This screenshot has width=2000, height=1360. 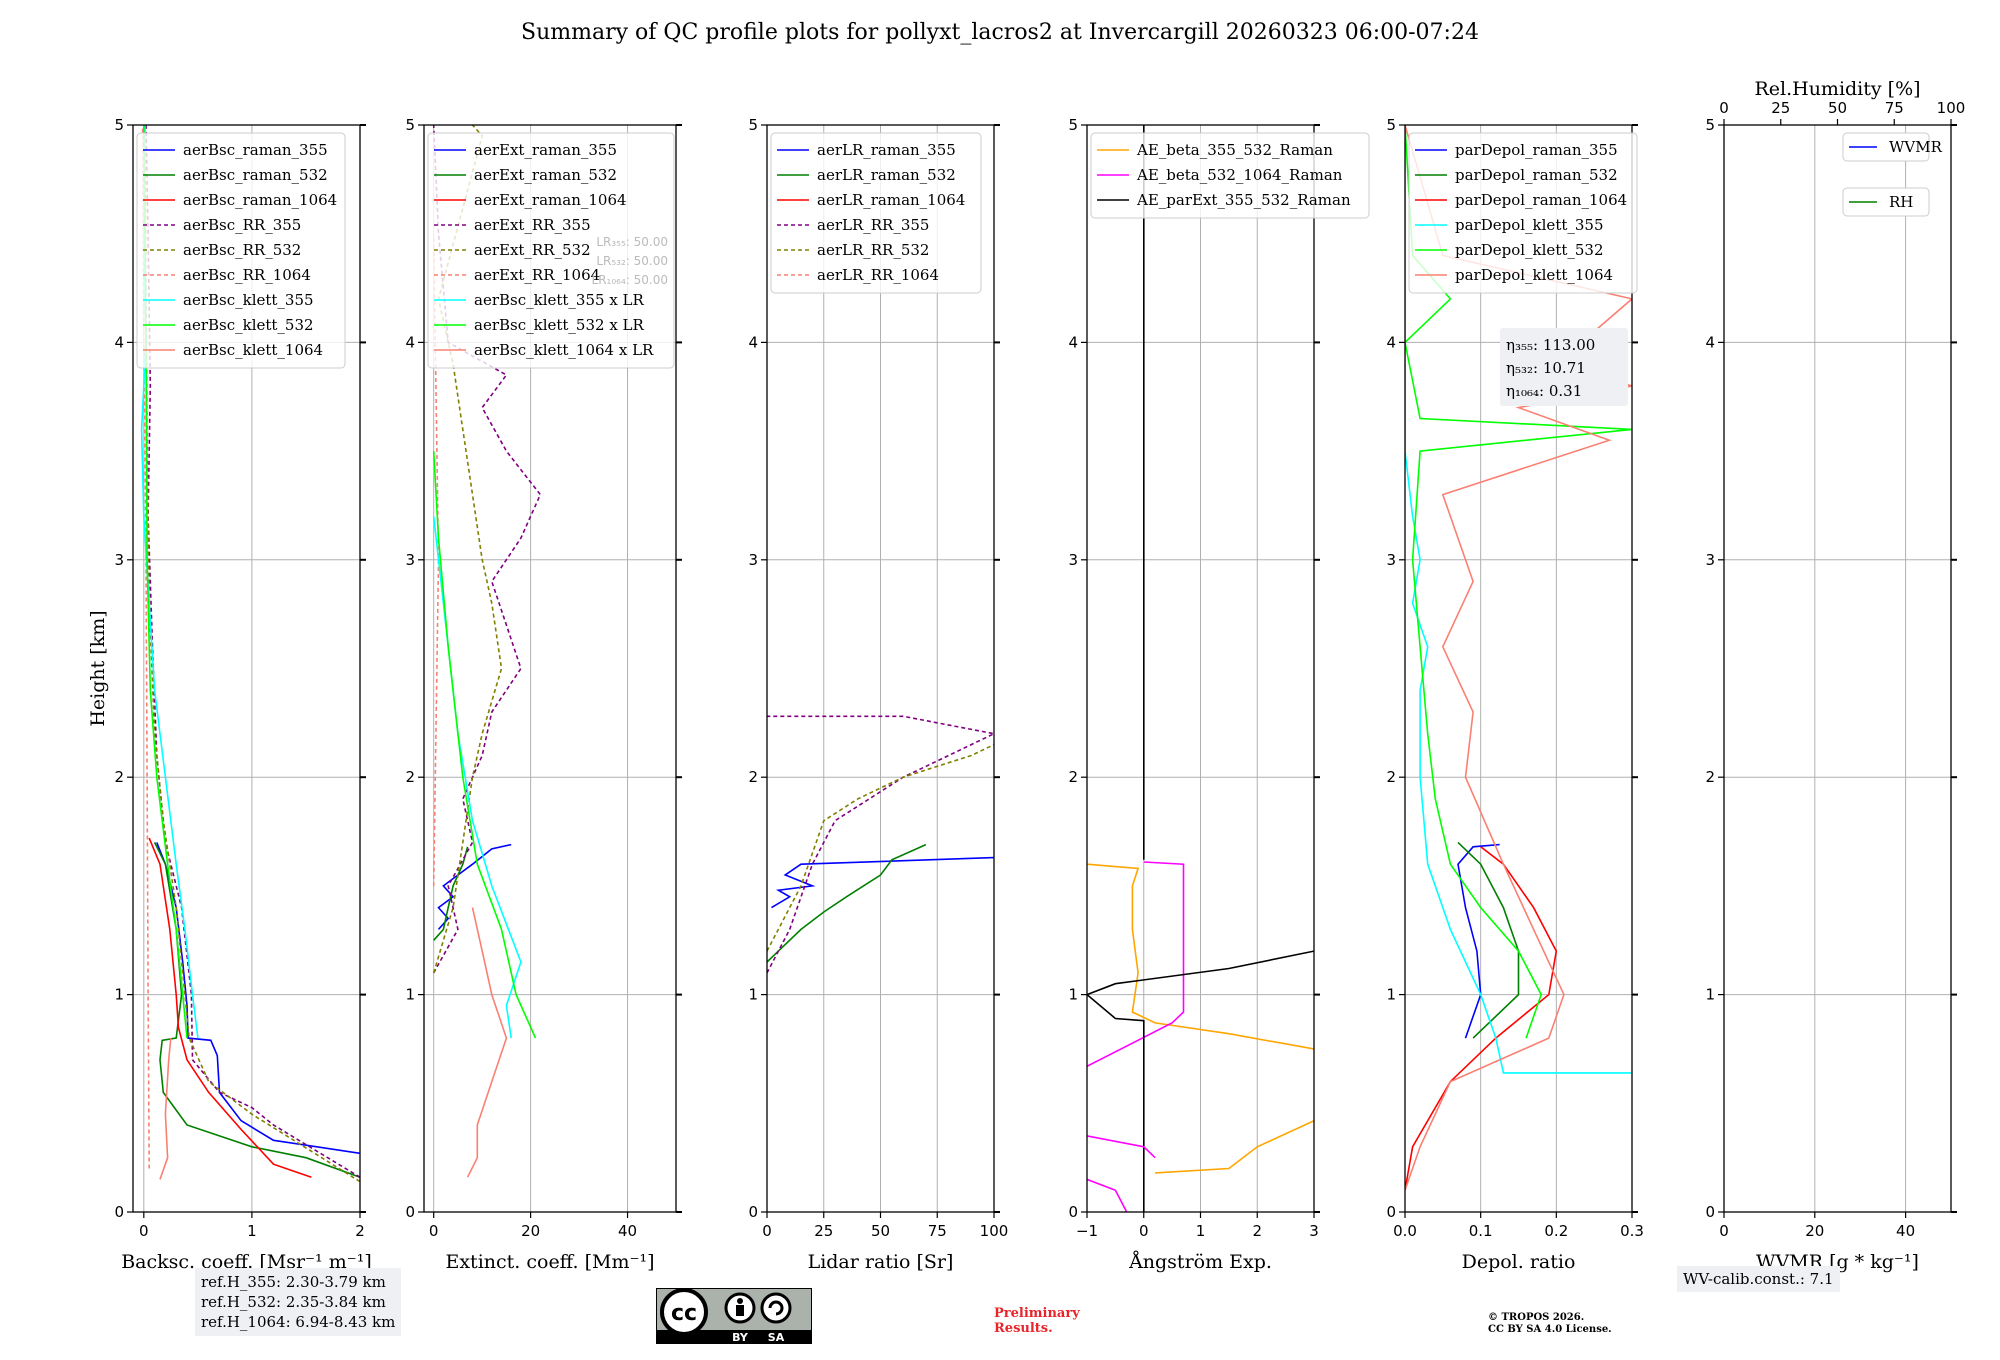 I want to click on series-line-aerBsc_klett_1064 x LR, so click(x=487, y=1042).